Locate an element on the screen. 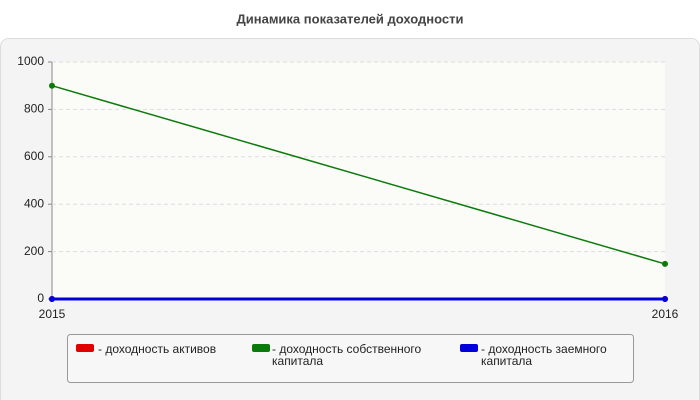 The height and width of the screenshot is (400, 700). legend is located at coordinates (350, 358).